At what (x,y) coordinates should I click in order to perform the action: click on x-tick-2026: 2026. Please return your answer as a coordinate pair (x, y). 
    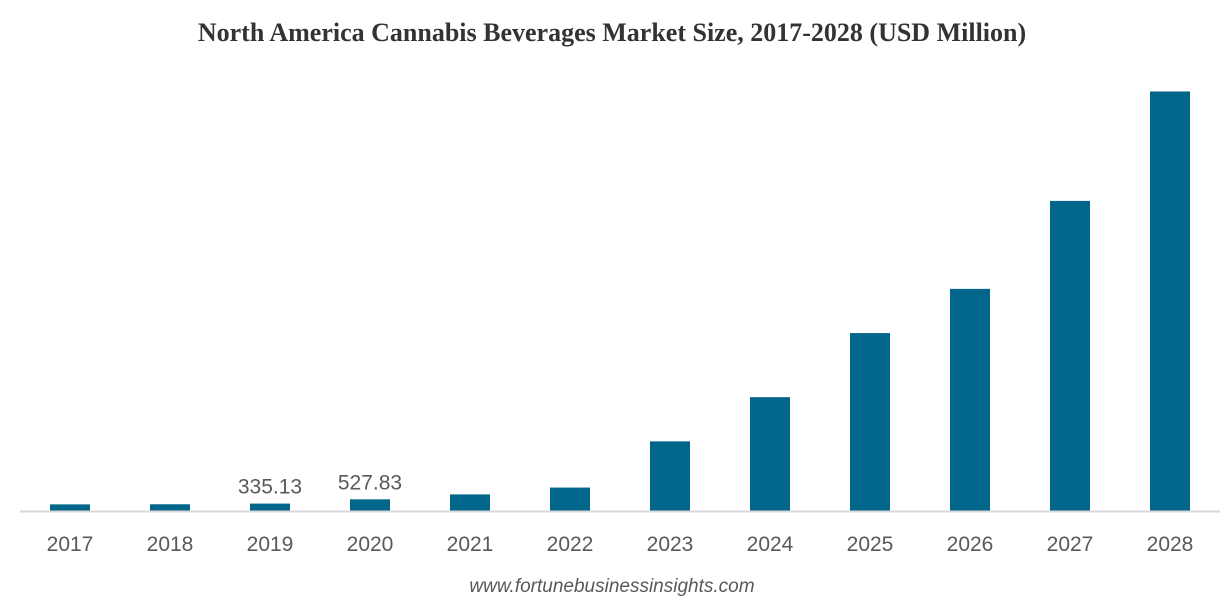
    Looking at the image, I should click on (970, 544).